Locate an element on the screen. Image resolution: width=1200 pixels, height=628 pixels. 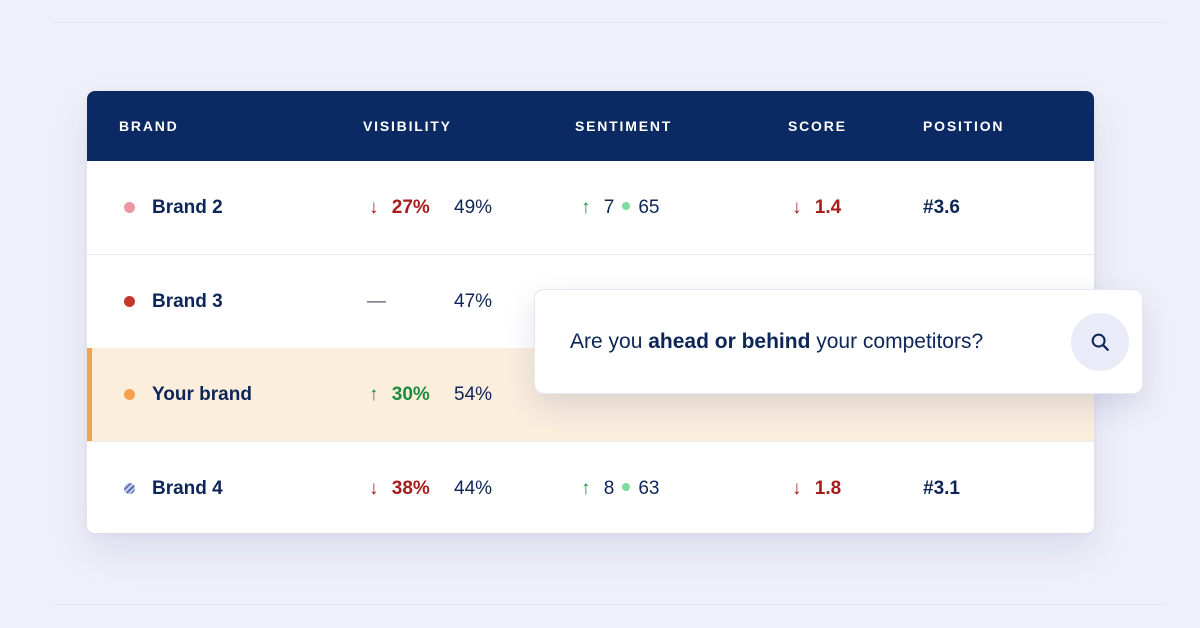
visibility-change: 27% is located at coordinates (410, 207).